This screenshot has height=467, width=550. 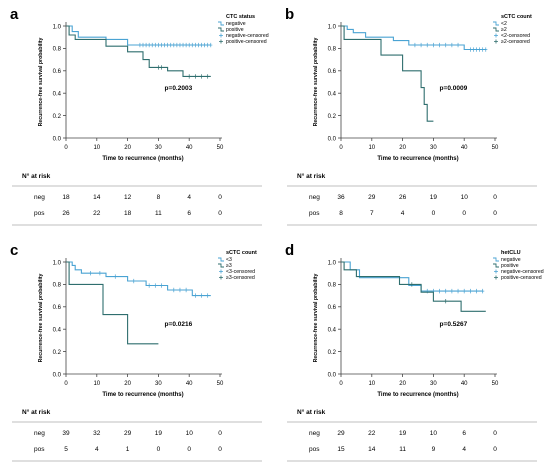 I want to click on risk-count-neg: 19, so click(x=403, y=433).